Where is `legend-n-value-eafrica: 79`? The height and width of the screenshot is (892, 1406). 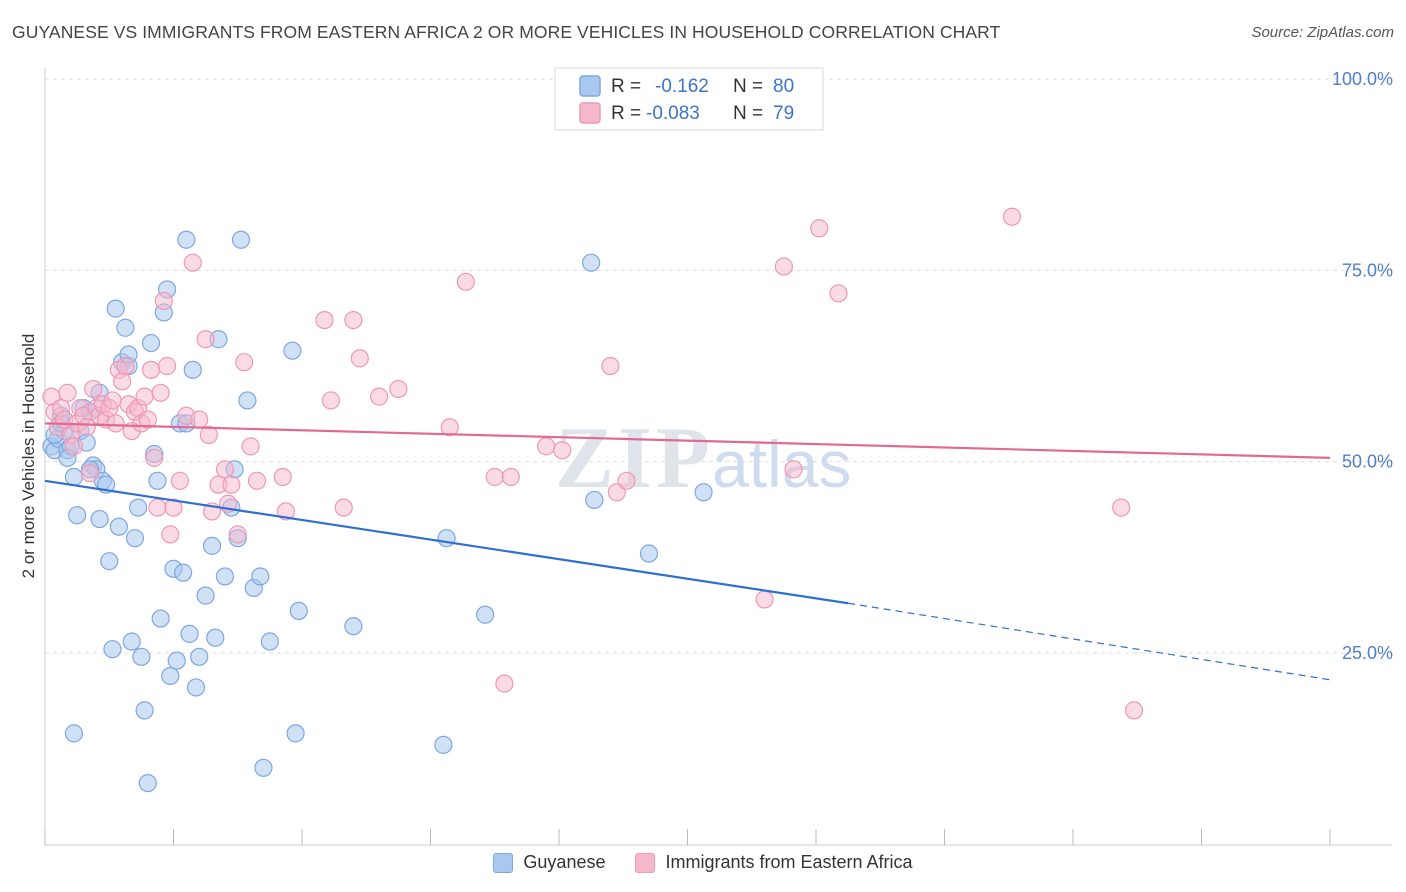
legend-n-value-eafrica: 79 is located at coordinates (783, 113).